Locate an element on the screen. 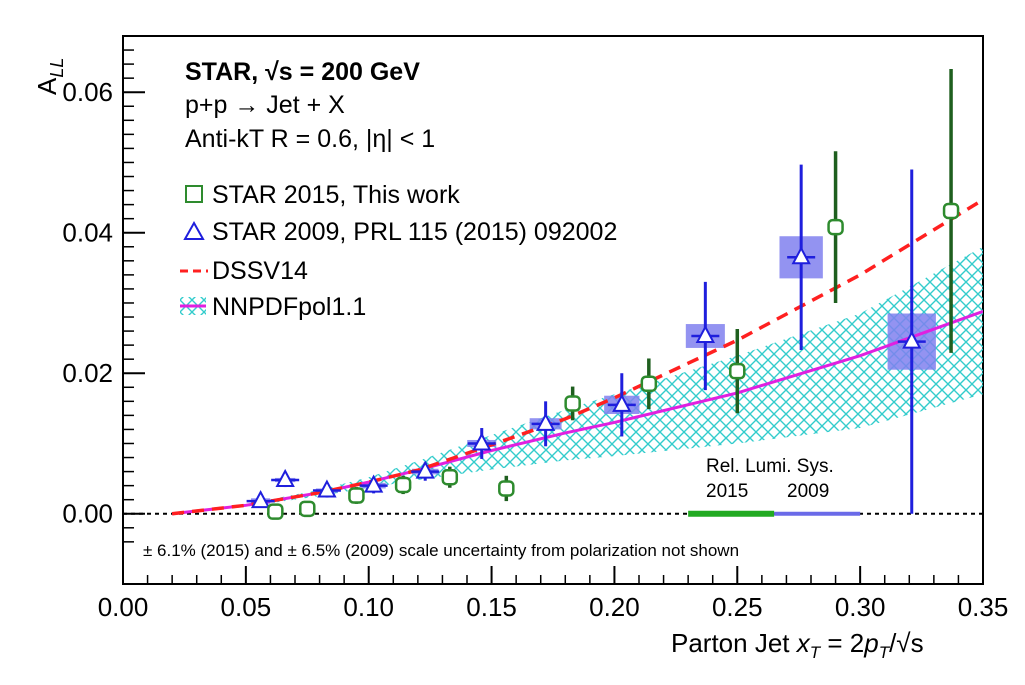  title-process: p+p → Jet + X is located at coordinates (265, 105).